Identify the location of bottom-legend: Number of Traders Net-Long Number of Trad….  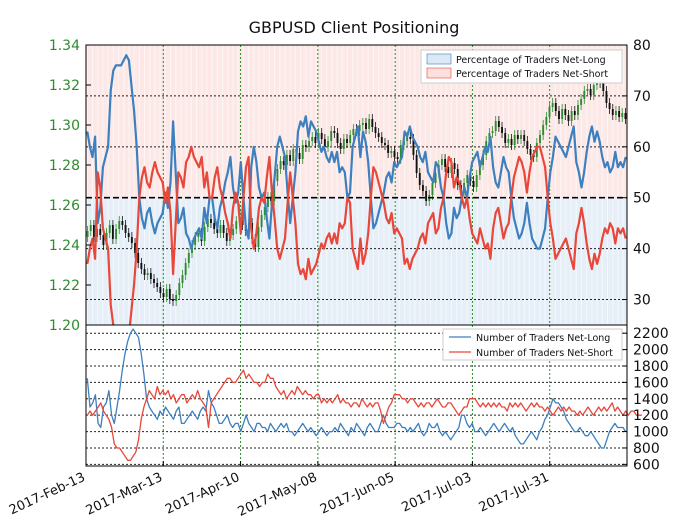
(532, 344).